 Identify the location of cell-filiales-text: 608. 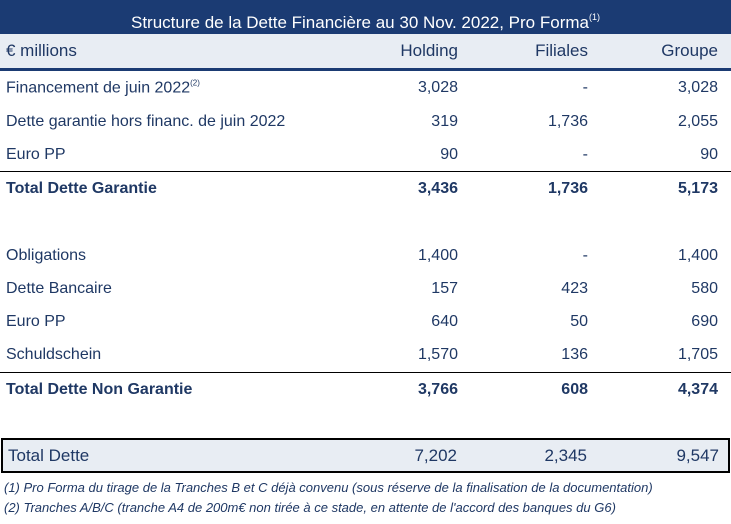
(574, 389).